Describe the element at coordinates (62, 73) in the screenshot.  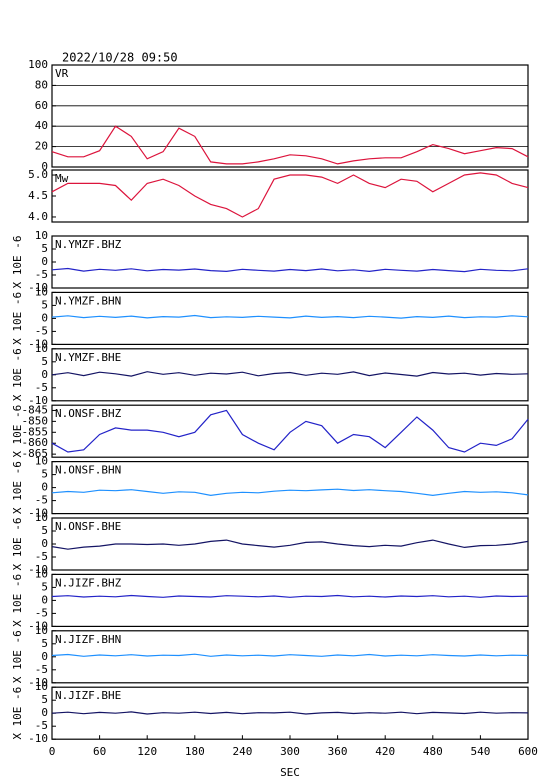
I see `panel-label: VR` at that location.